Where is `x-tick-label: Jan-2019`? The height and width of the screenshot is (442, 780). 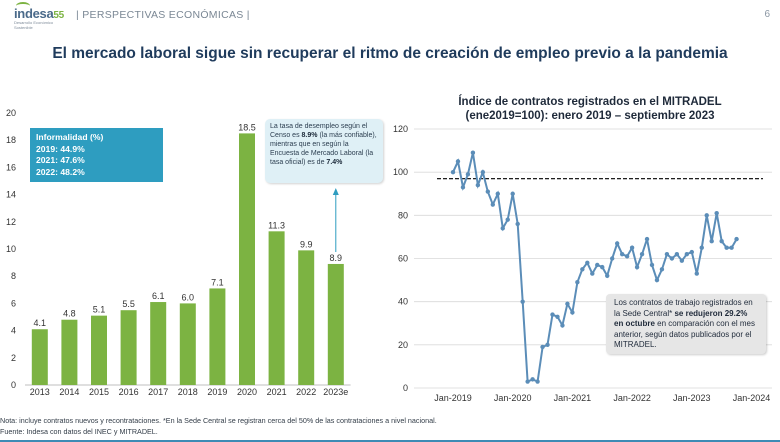 x-tick-label: Jan-2019 is located at coordinates (453, 398).